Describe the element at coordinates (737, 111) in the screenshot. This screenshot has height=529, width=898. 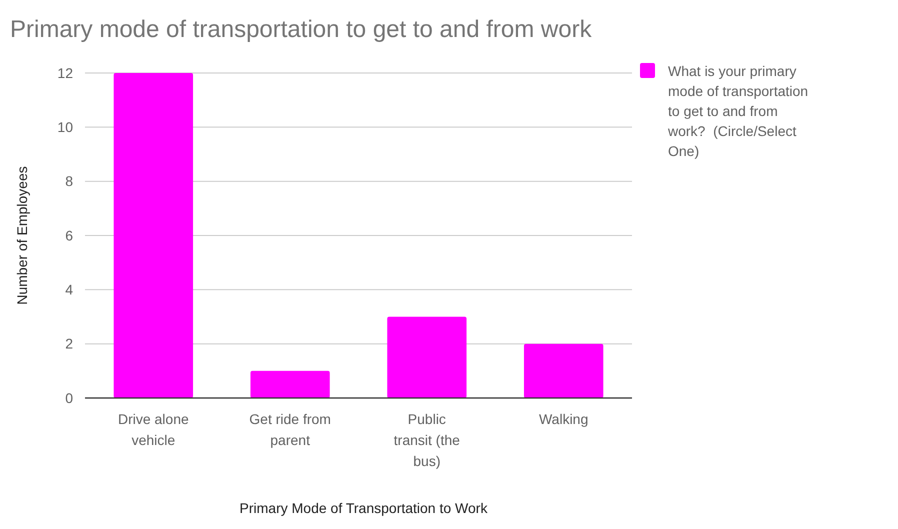
I see `legend-label: What is your primary mode of transportation to get to and from work? (Circle/Select One)` at that location.